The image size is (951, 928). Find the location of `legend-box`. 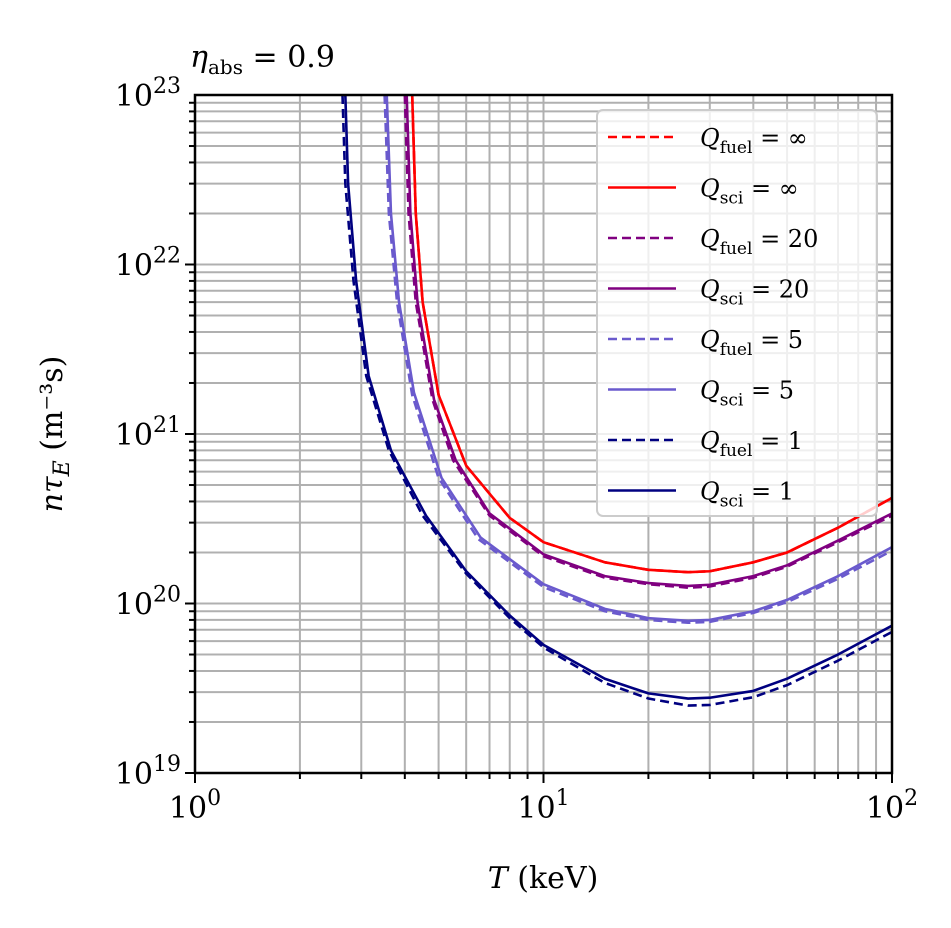

legend-box is located at coordinates (737, 313).